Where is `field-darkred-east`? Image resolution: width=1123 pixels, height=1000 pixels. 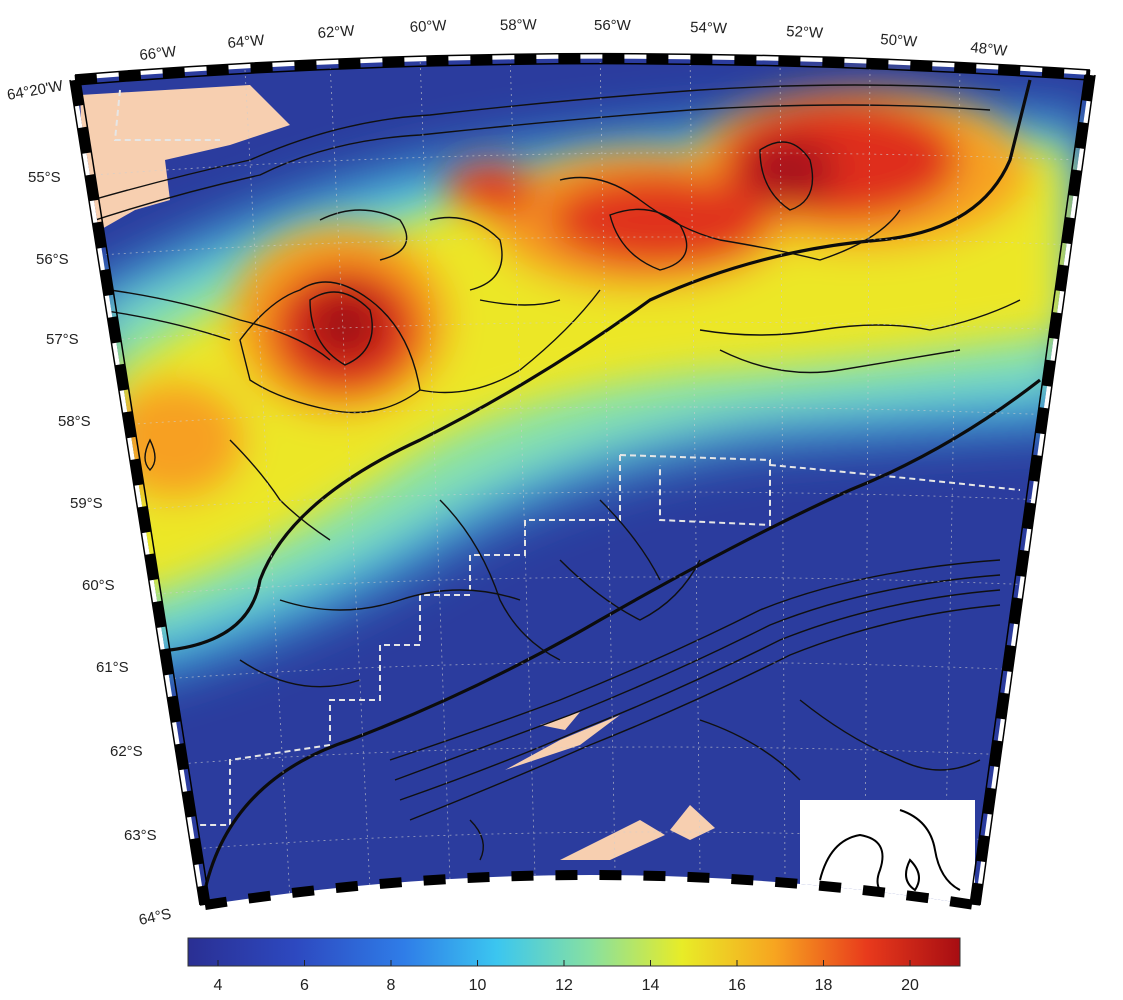
field-darkred-east is located at coordinates (790, 170).